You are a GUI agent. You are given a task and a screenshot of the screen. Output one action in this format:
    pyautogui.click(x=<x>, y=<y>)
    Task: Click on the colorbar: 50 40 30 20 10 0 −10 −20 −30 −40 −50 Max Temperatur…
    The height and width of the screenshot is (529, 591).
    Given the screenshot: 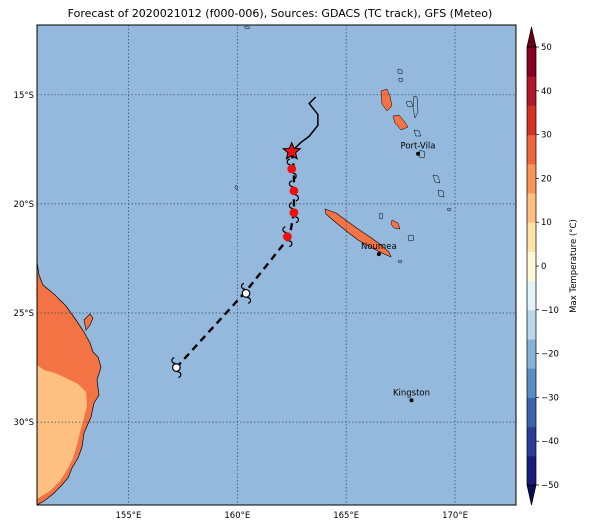 What is the action you would take?
    pyautogui.click(x=552, y=266)
    